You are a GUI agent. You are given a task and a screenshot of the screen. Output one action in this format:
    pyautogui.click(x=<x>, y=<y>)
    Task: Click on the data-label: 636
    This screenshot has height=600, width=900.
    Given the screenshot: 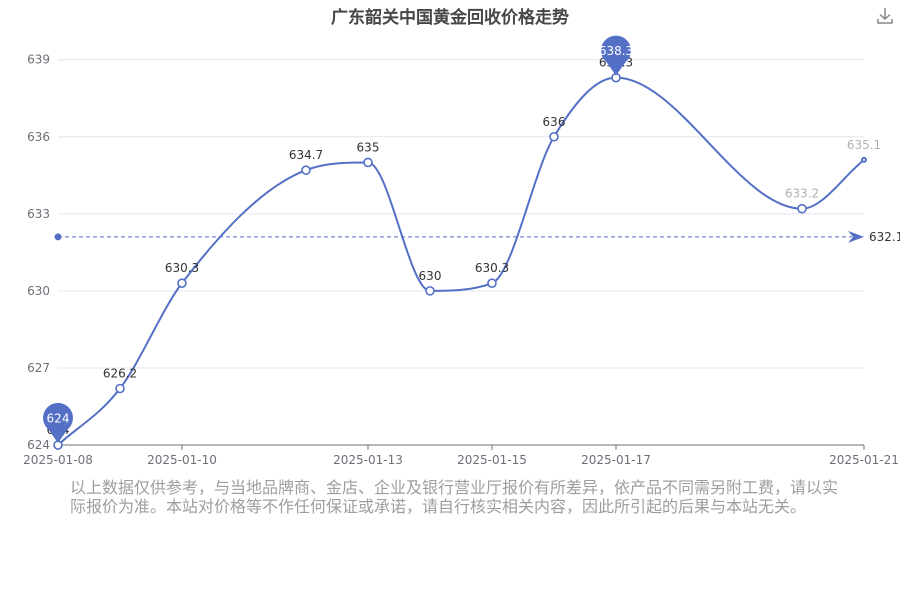 What is the action you would take?
    pyautogui.click(x=554, y=122)
    